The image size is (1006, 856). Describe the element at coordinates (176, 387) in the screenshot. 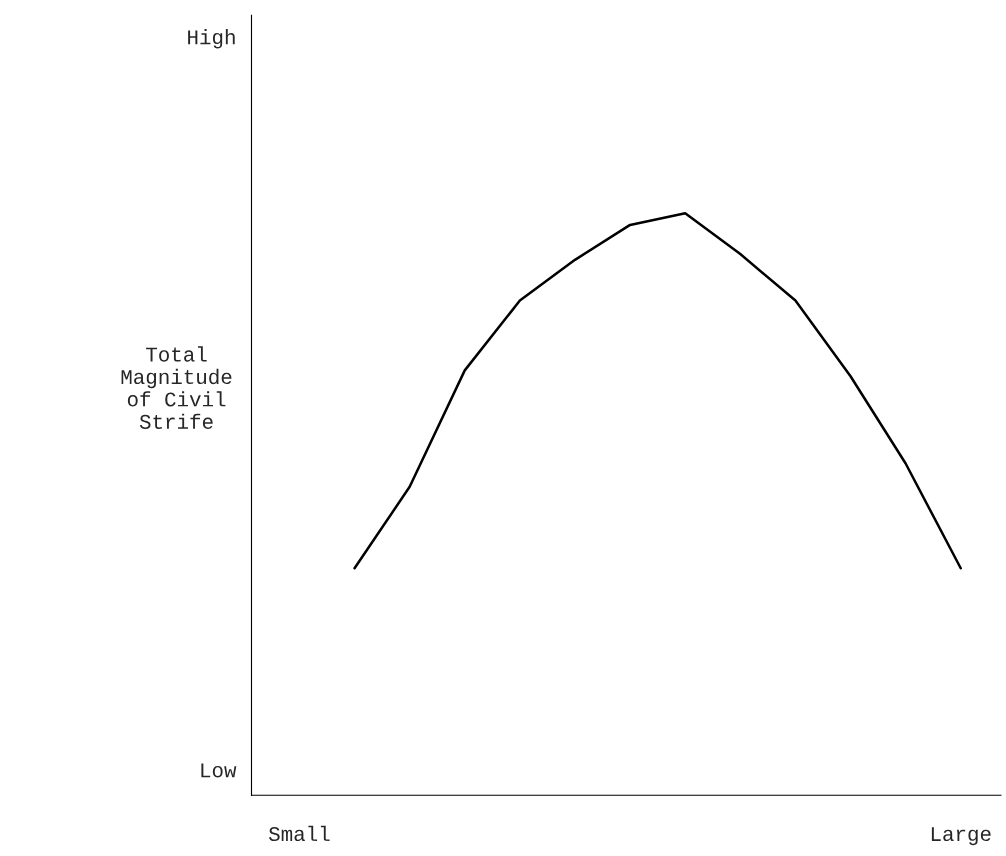

I see `y-axis-title: Total Magnitude of Civil Strife` at that location.